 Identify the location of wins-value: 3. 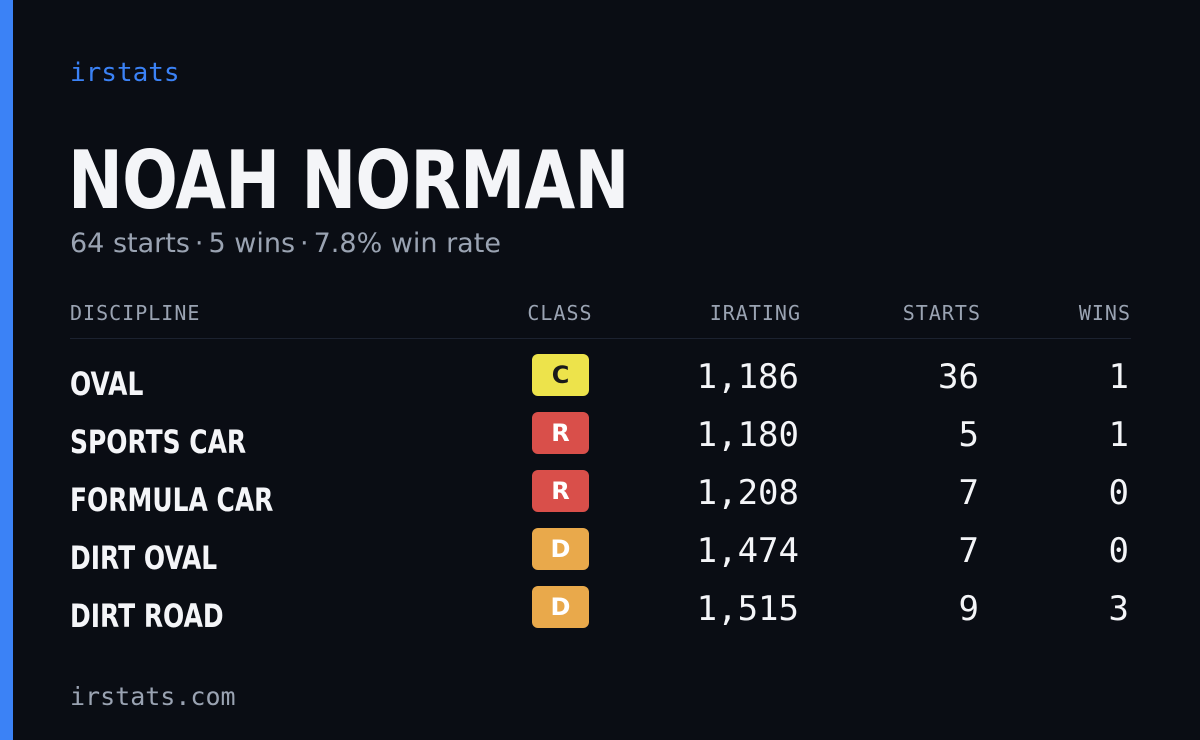
(1118, 609).